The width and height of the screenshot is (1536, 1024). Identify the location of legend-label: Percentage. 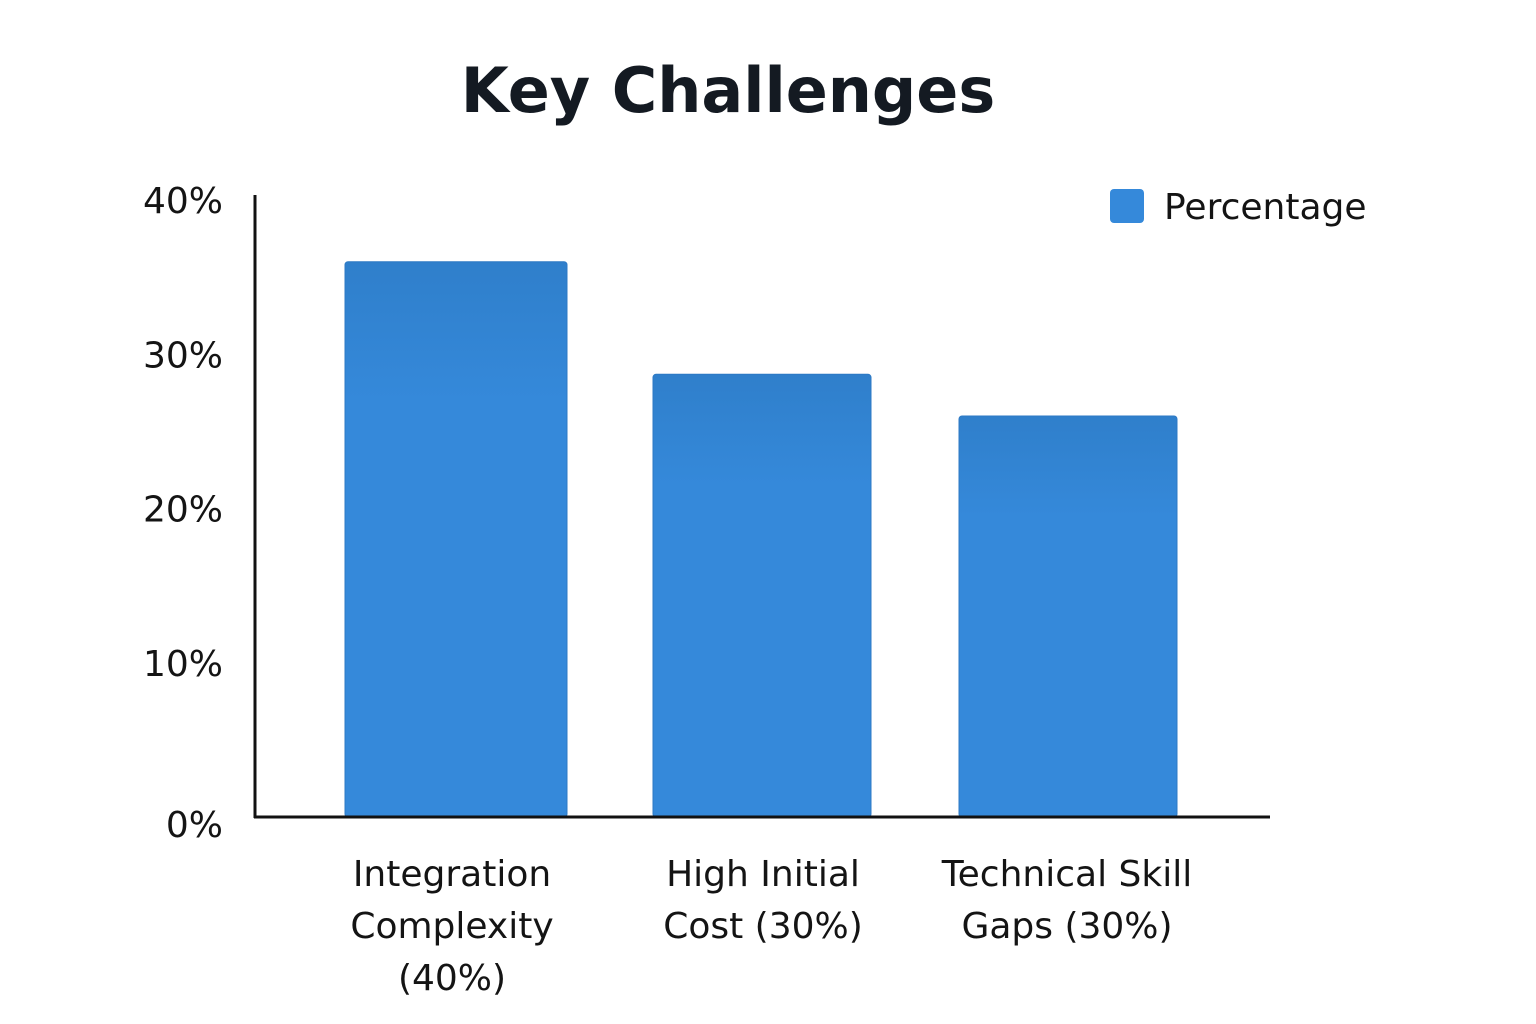
(1265, 207).